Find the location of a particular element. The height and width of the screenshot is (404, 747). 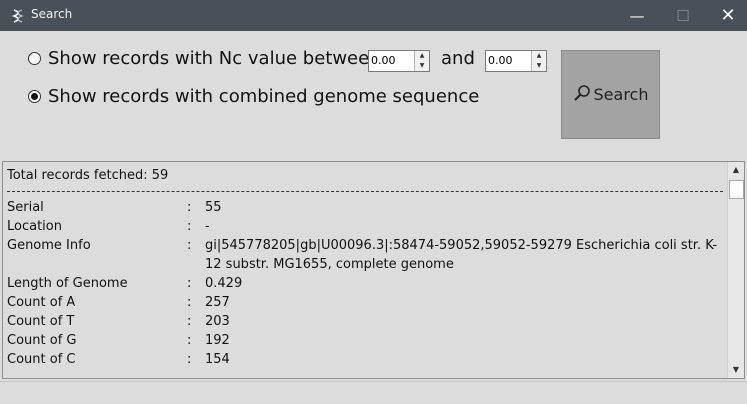

nc-min-stepper: 0.00 ▲ ▼ is located at coordinates (399, 61).